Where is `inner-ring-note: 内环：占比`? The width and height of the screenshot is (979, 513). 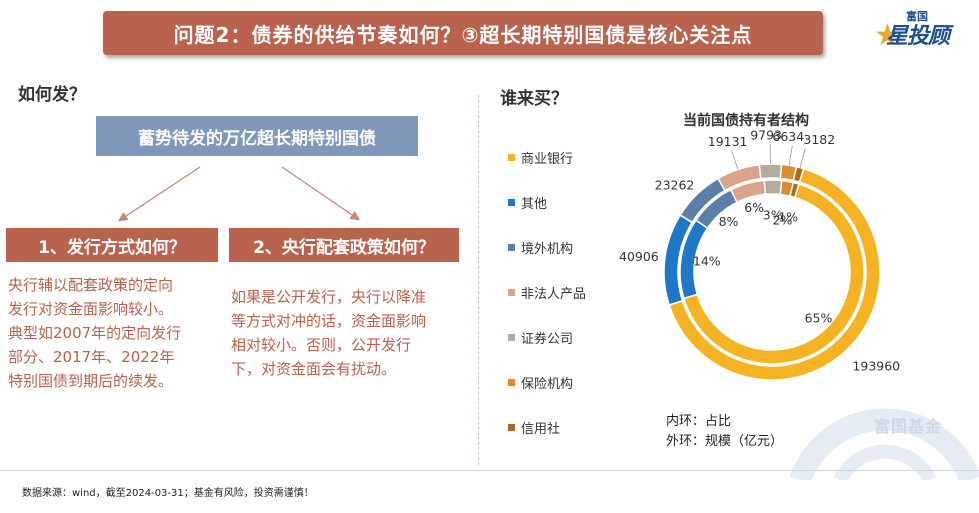
inner-ring-note: 内环：占比 is located at coordinates (699, 421).